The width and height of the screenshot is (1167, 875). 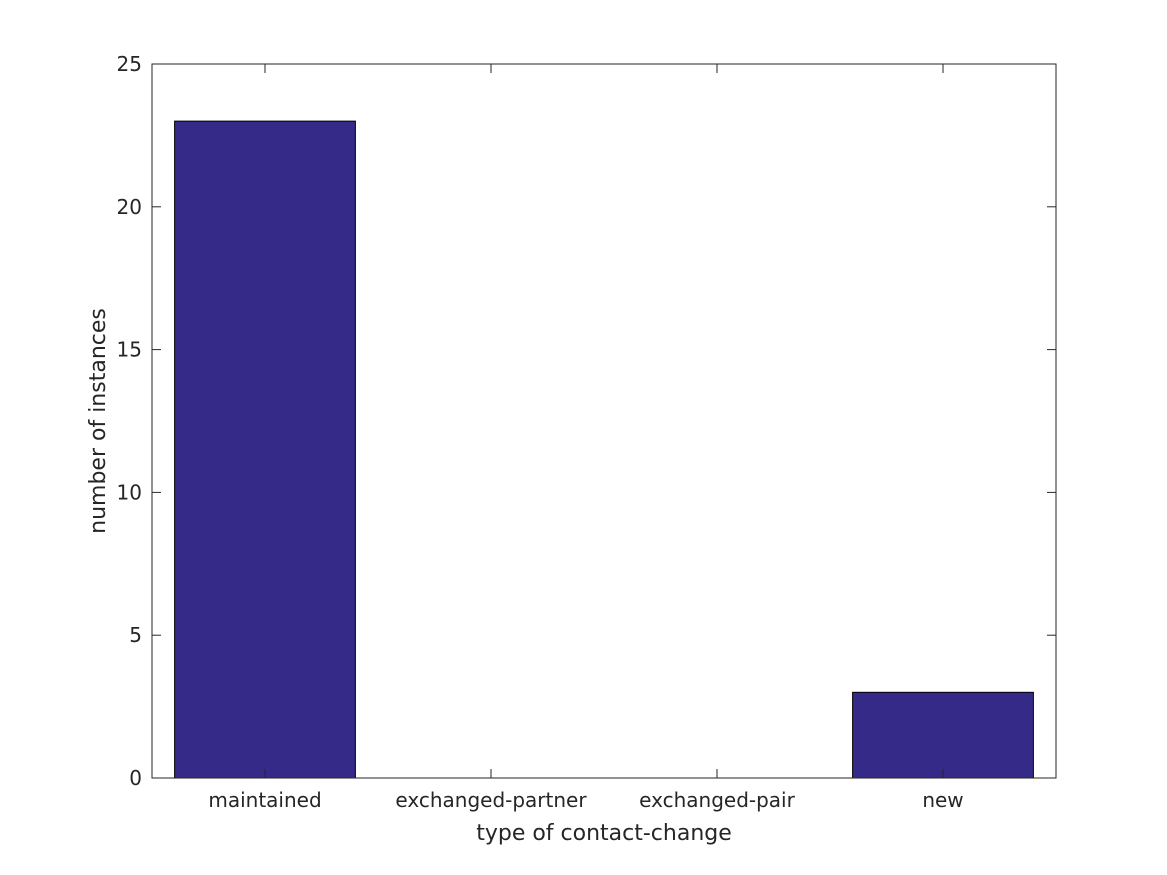 I want to click on y-tick-label: 25, so click(x=129, y=64).